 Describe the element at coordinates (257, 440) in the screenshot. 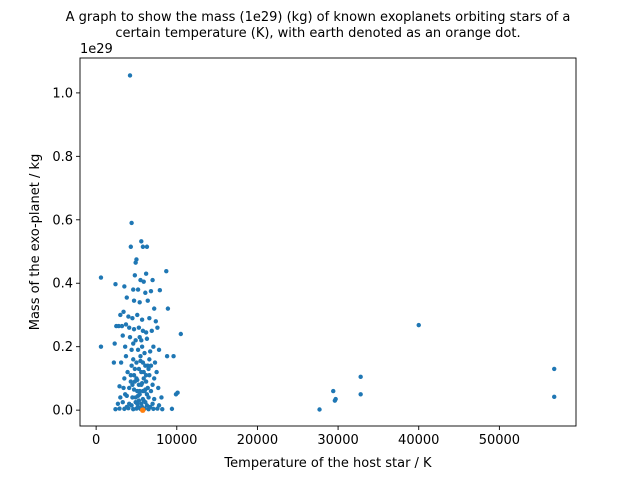

I see `x-tick-label: 20000` at that location.